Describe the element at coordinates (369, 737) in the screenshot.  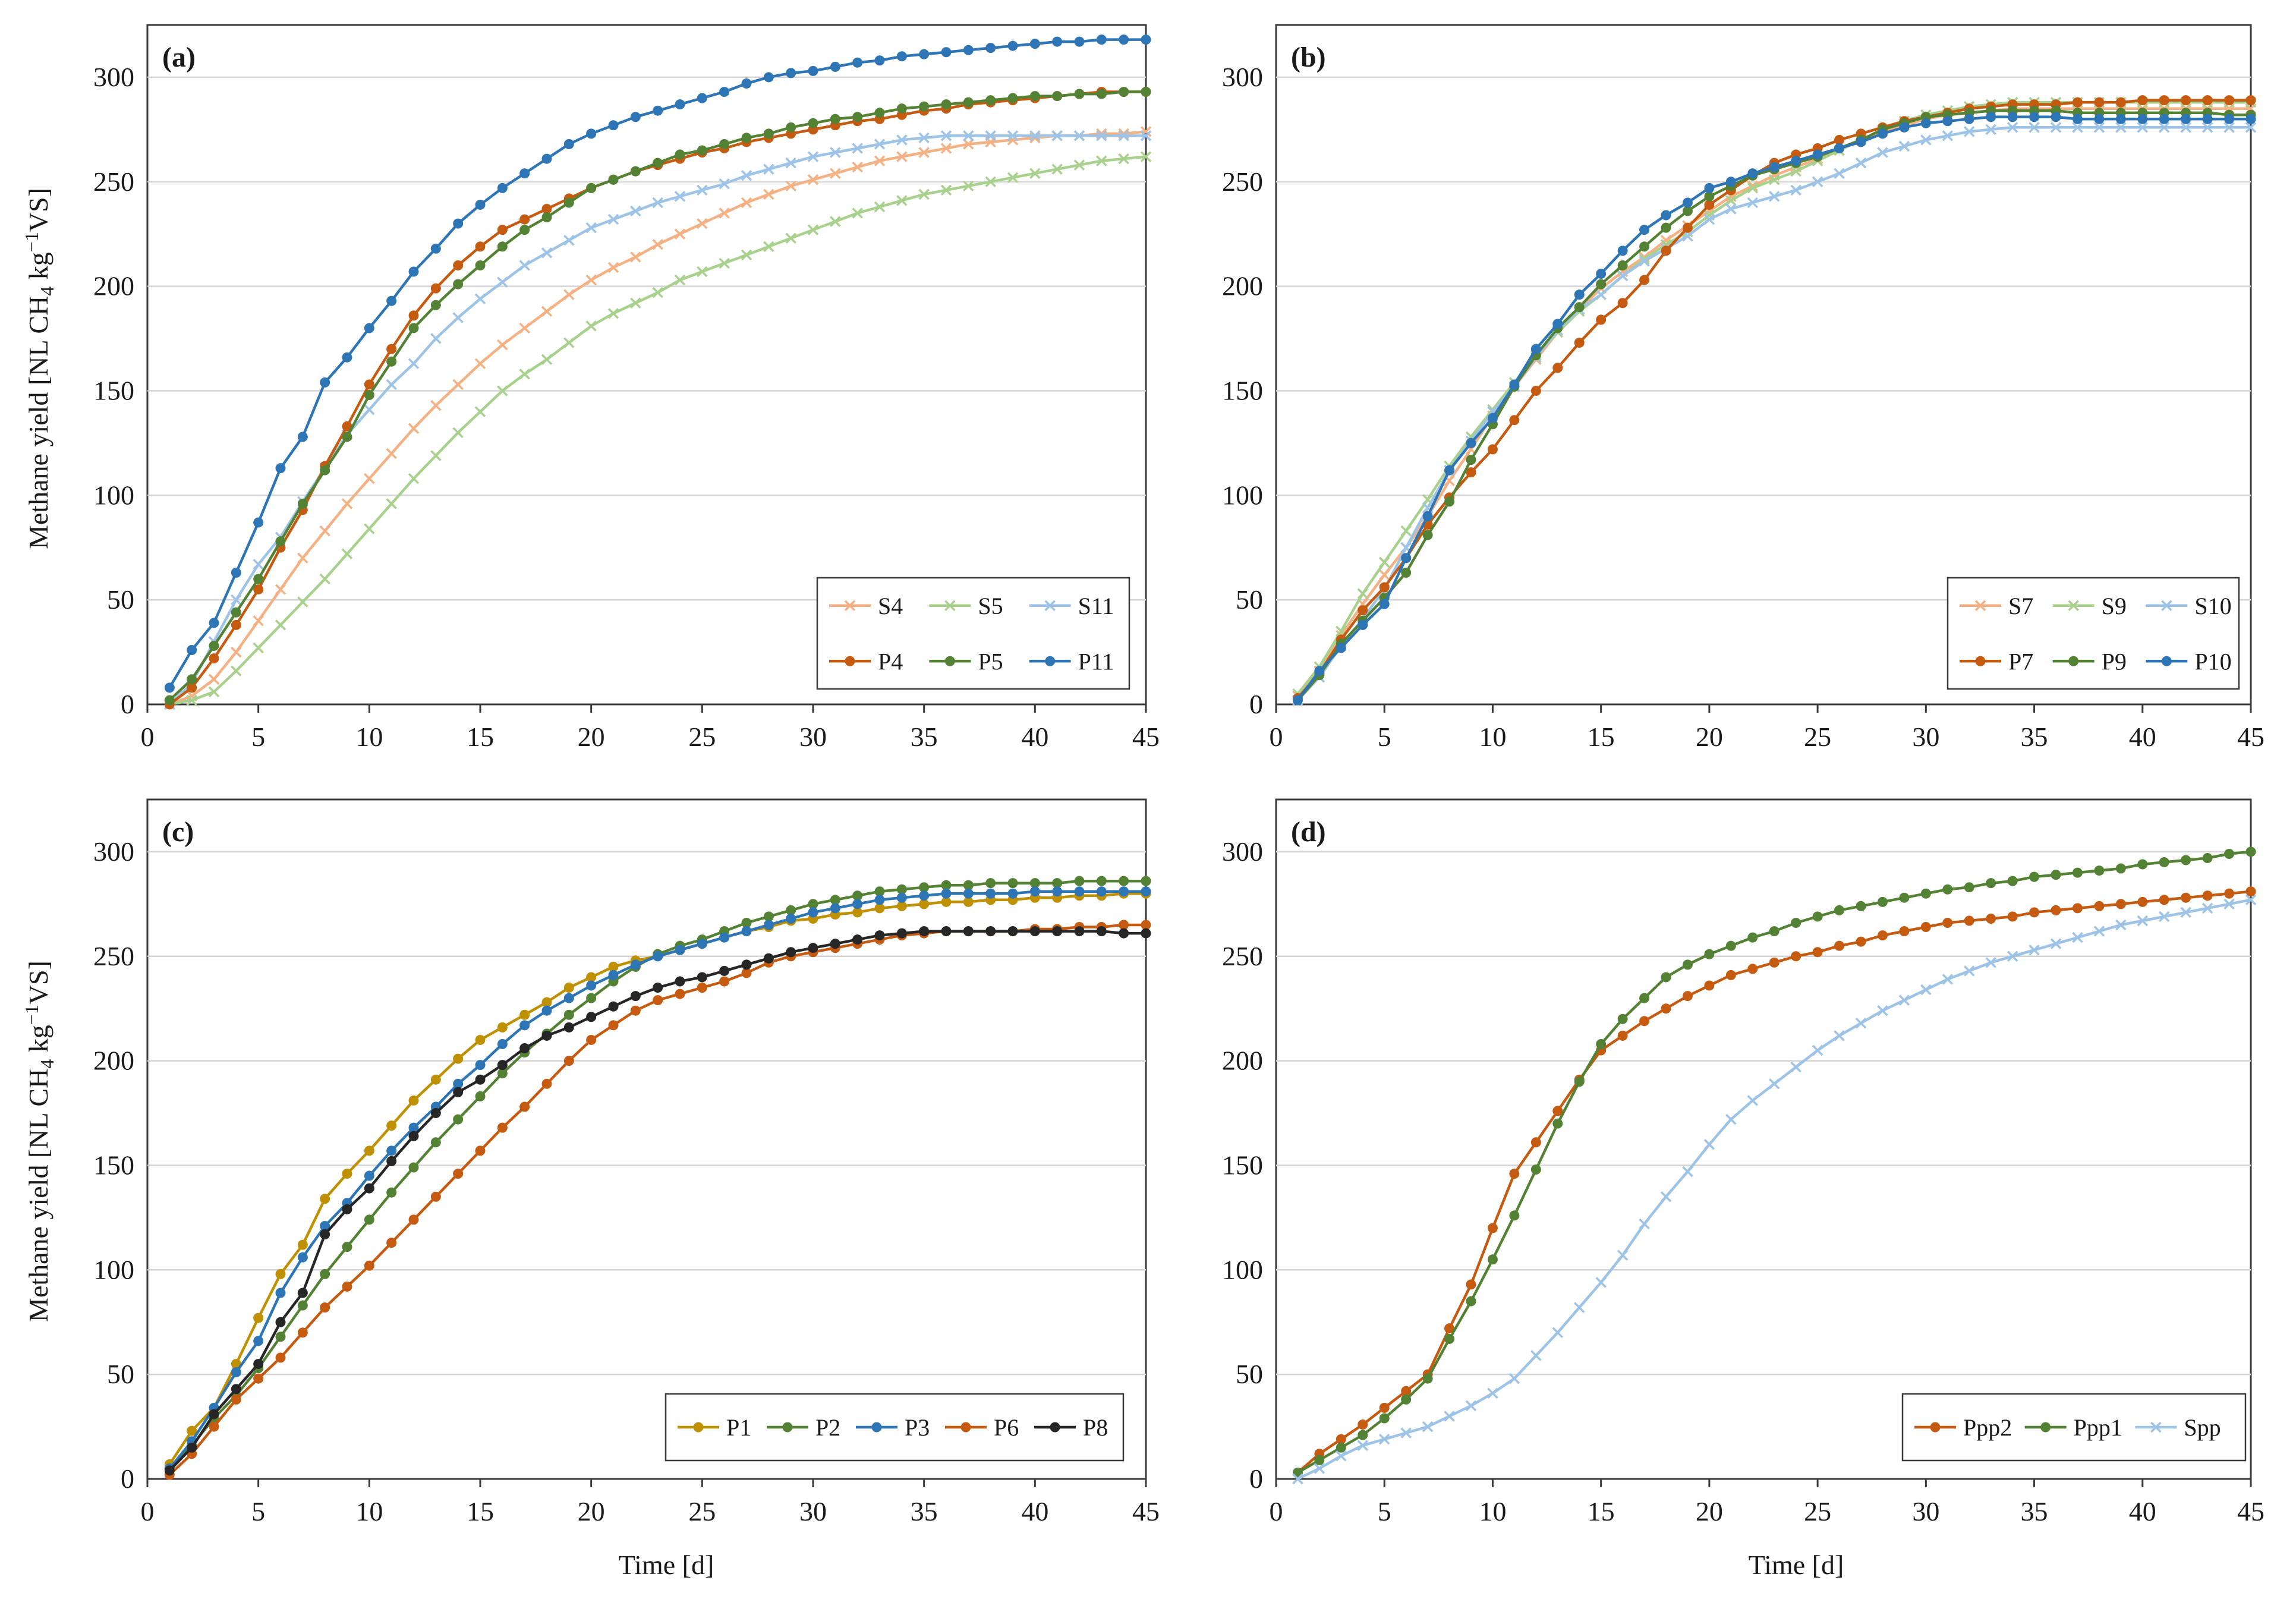
I see `x-tick-label: 10` at that location.